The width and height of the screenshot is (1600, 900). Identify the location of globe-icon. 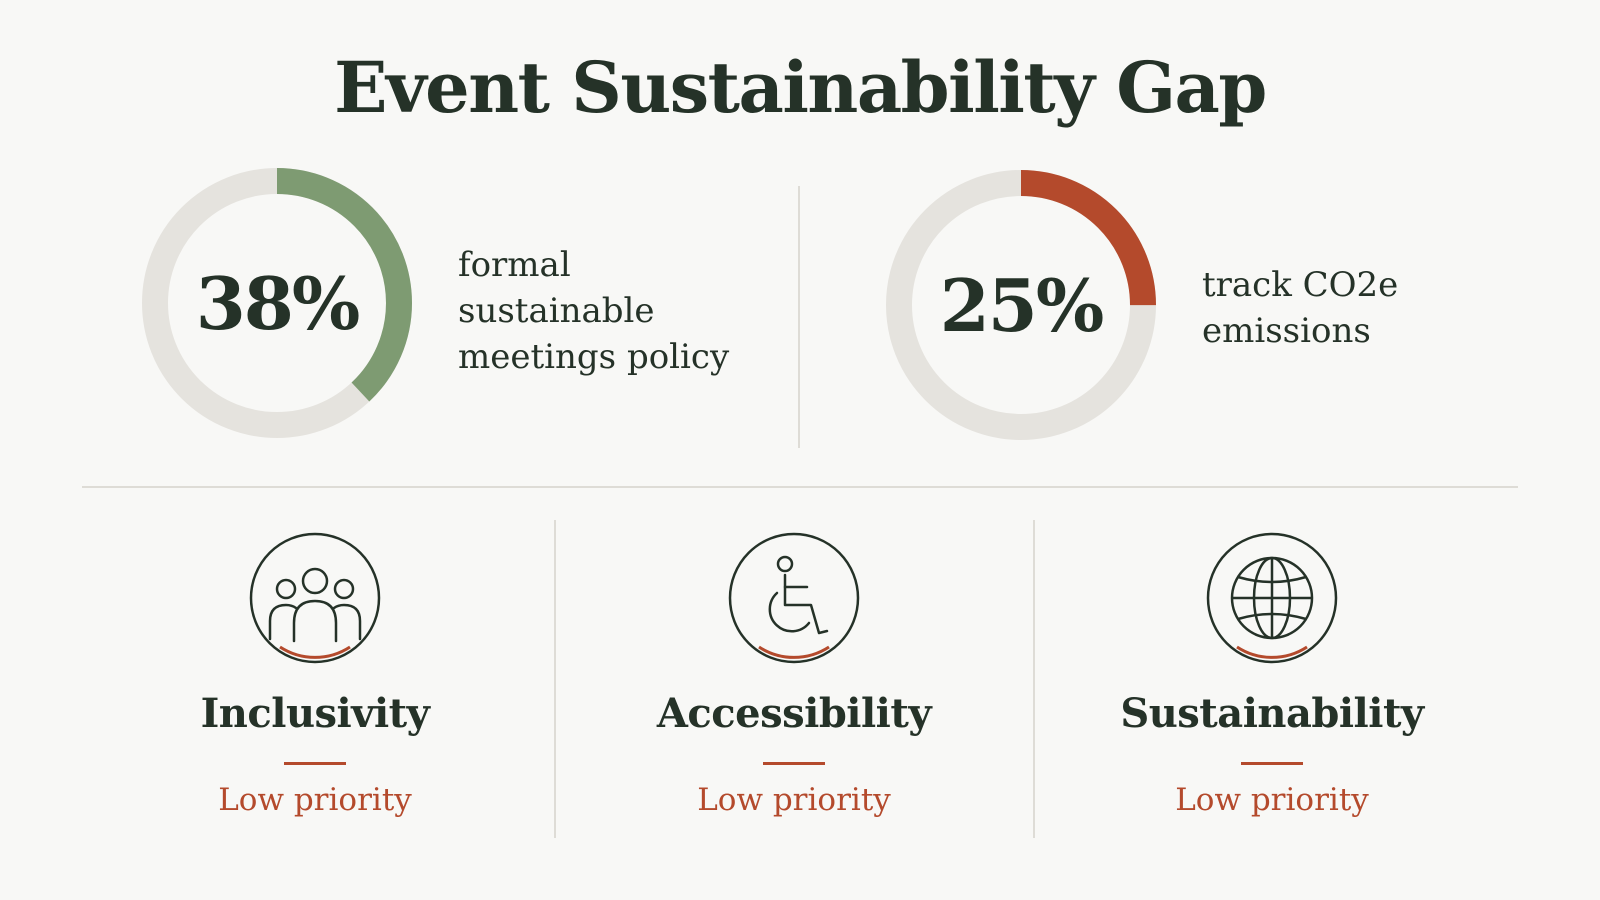
(1272, 598).